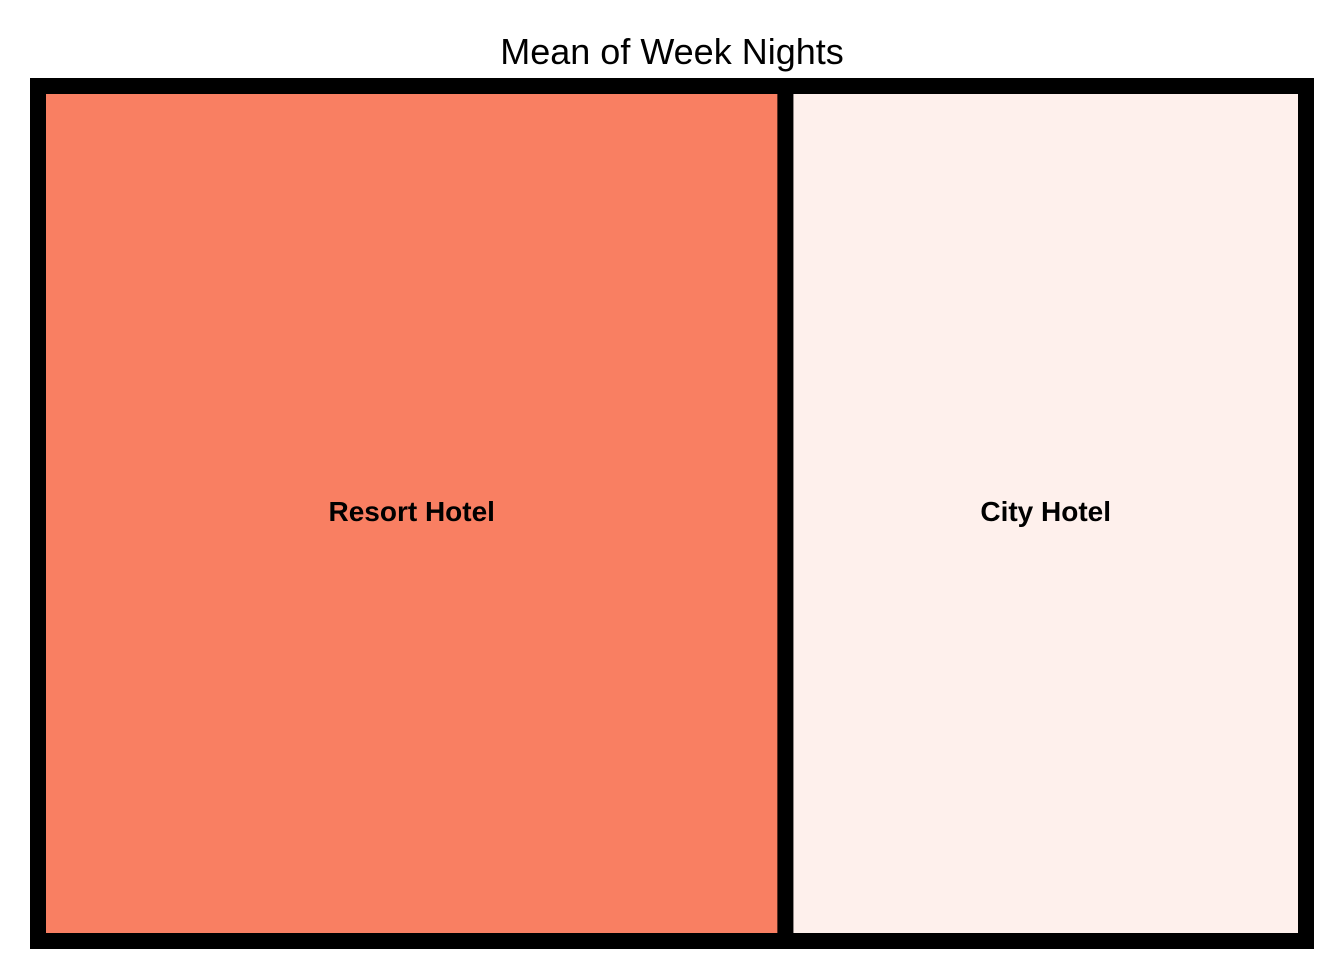 The image size is (1344, 960). What do you see at coordinates (672, 51) in the screenshot?
I see `chart-title: Mean of Week Nights` at bounding box center [672, 51].